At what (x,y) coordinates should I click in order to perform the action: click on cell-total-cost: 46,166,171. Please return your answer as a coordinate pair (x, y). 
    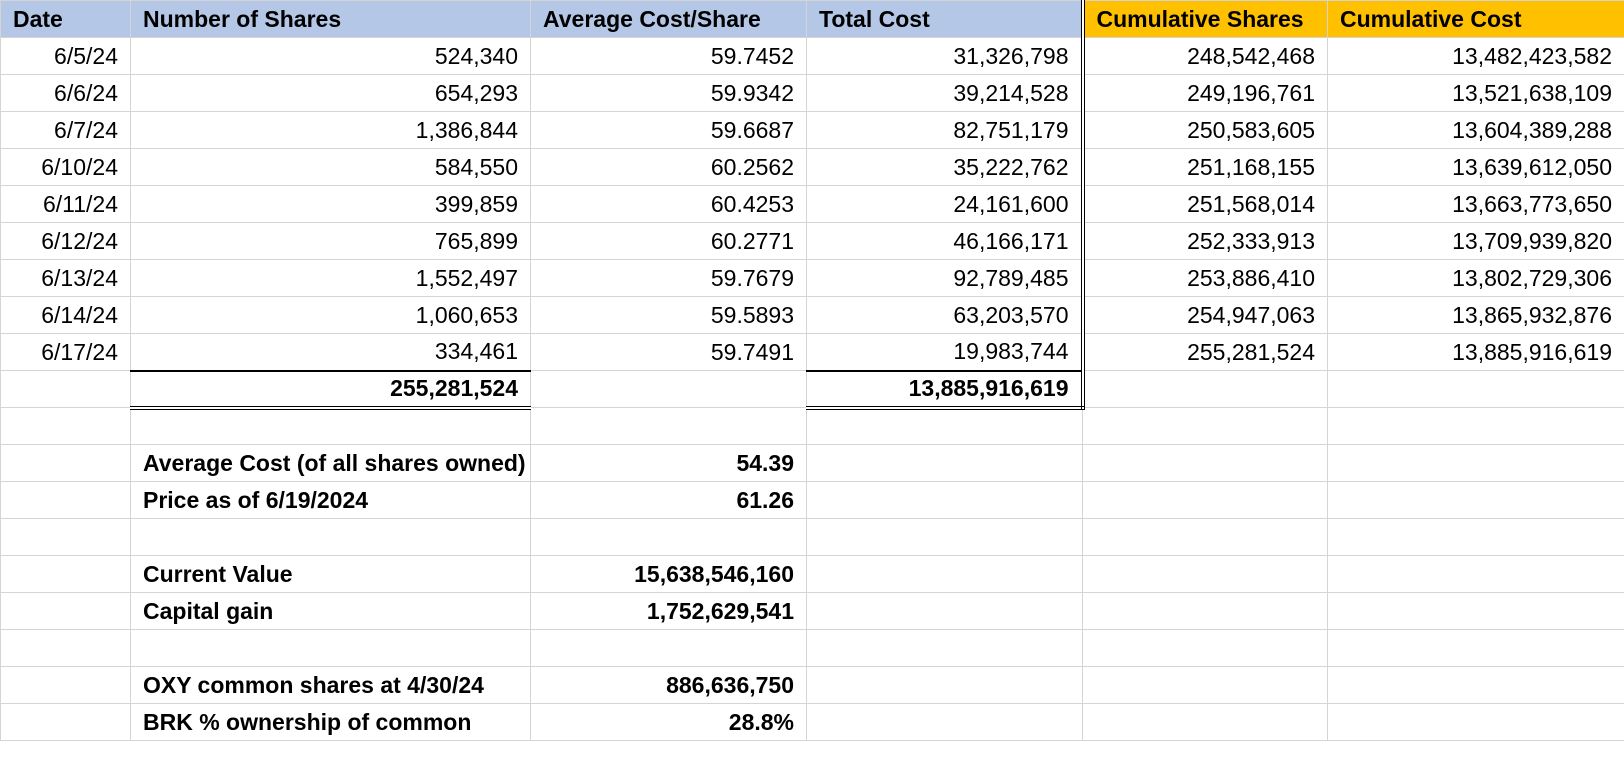
    Looking at the image, I should click on (945, 241).